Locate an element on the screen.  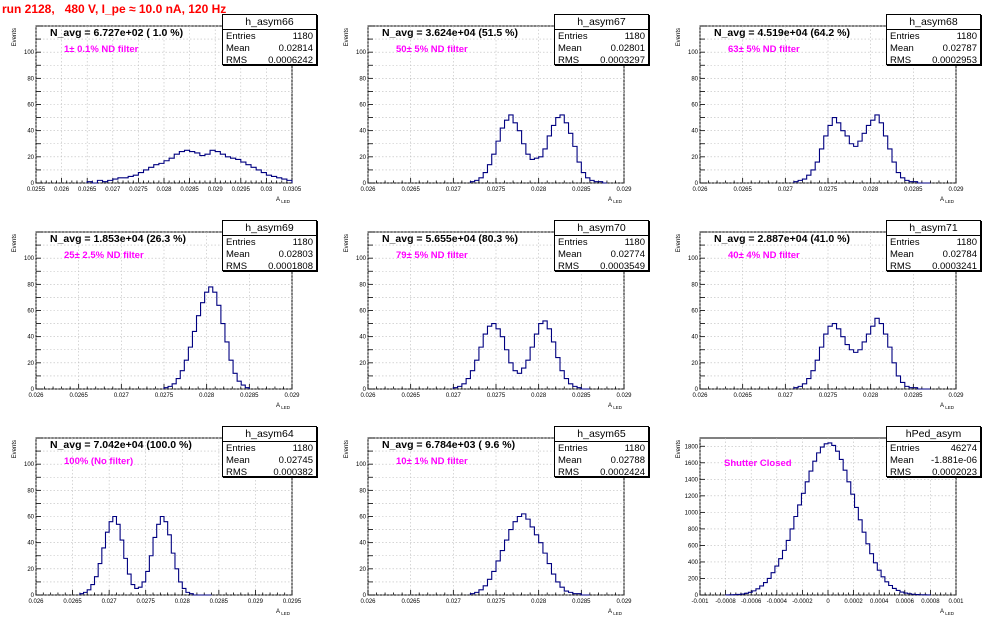
y-tick-label: 800 is located at coordinates (693, 530).